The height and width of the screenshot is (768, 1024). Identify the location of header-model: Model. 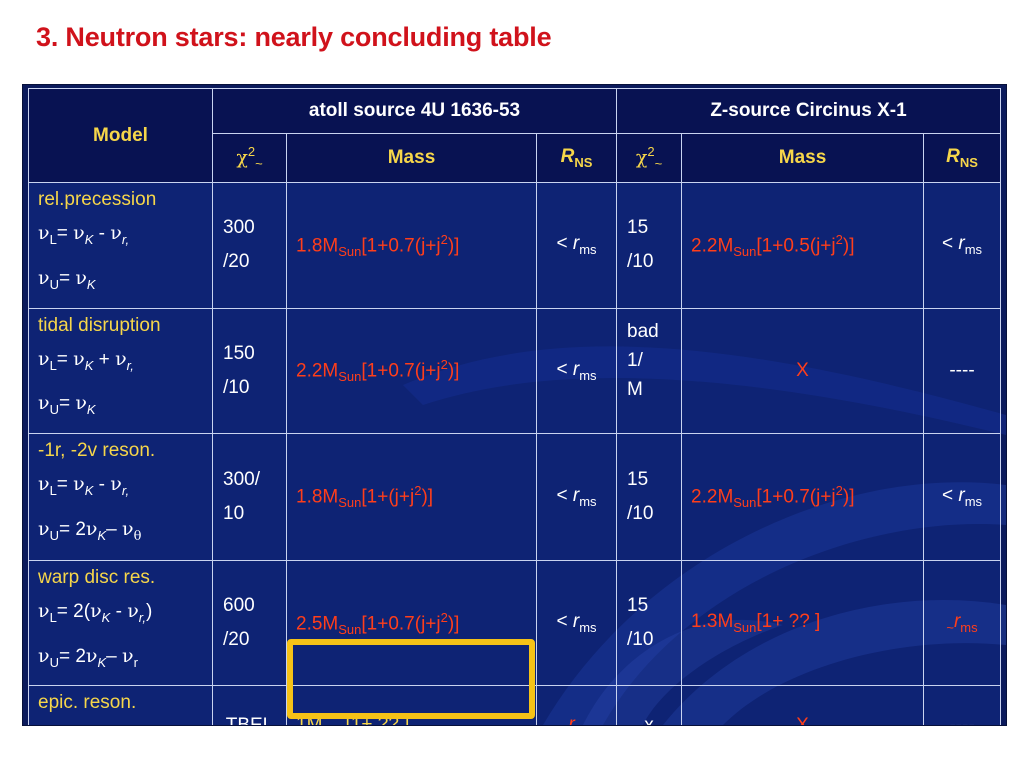
(120, 135).